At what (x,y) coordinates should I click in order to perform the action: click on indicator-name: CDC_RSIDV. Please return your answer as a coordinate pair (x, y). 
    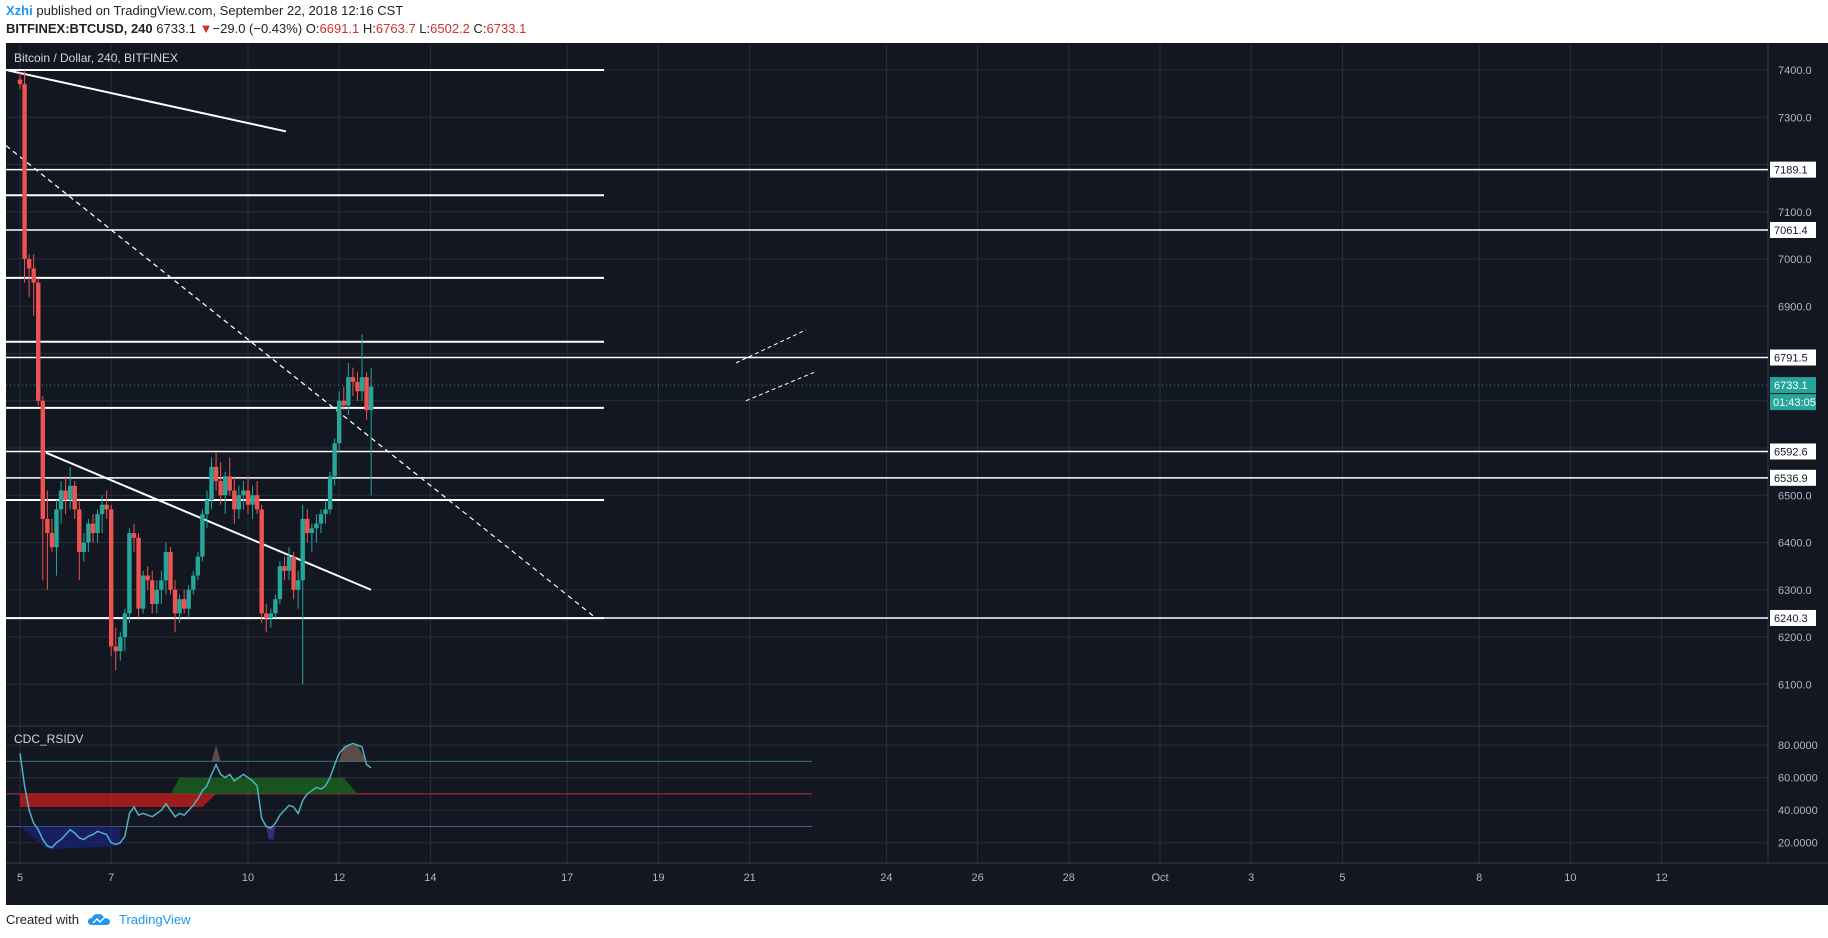
    Looking at the image, I should click on (48, 739).